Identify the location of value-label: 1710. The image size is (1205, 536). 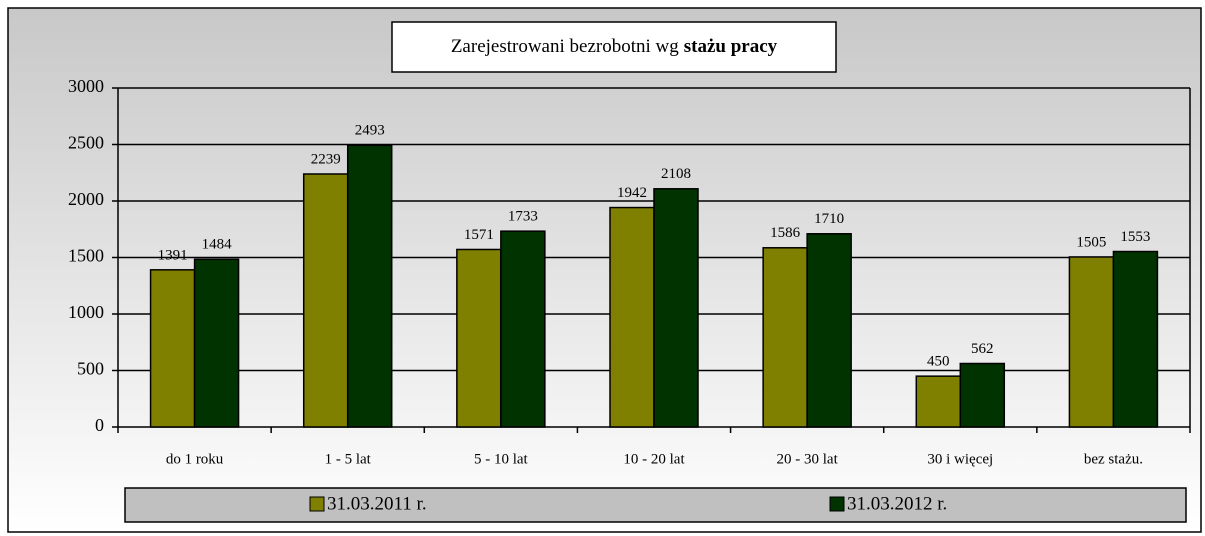
(829, 219).